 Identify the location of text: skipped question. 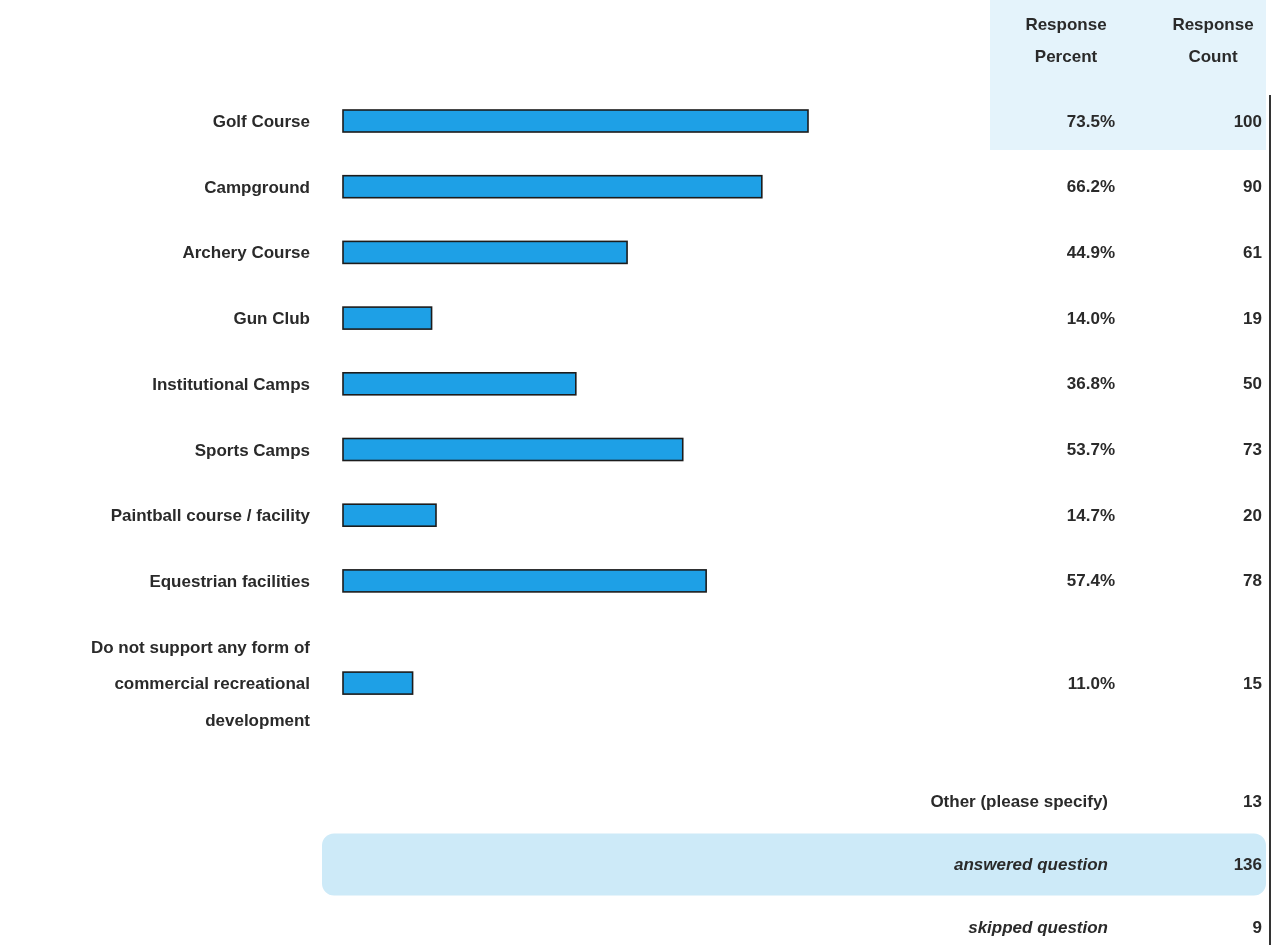
(1038, 927).